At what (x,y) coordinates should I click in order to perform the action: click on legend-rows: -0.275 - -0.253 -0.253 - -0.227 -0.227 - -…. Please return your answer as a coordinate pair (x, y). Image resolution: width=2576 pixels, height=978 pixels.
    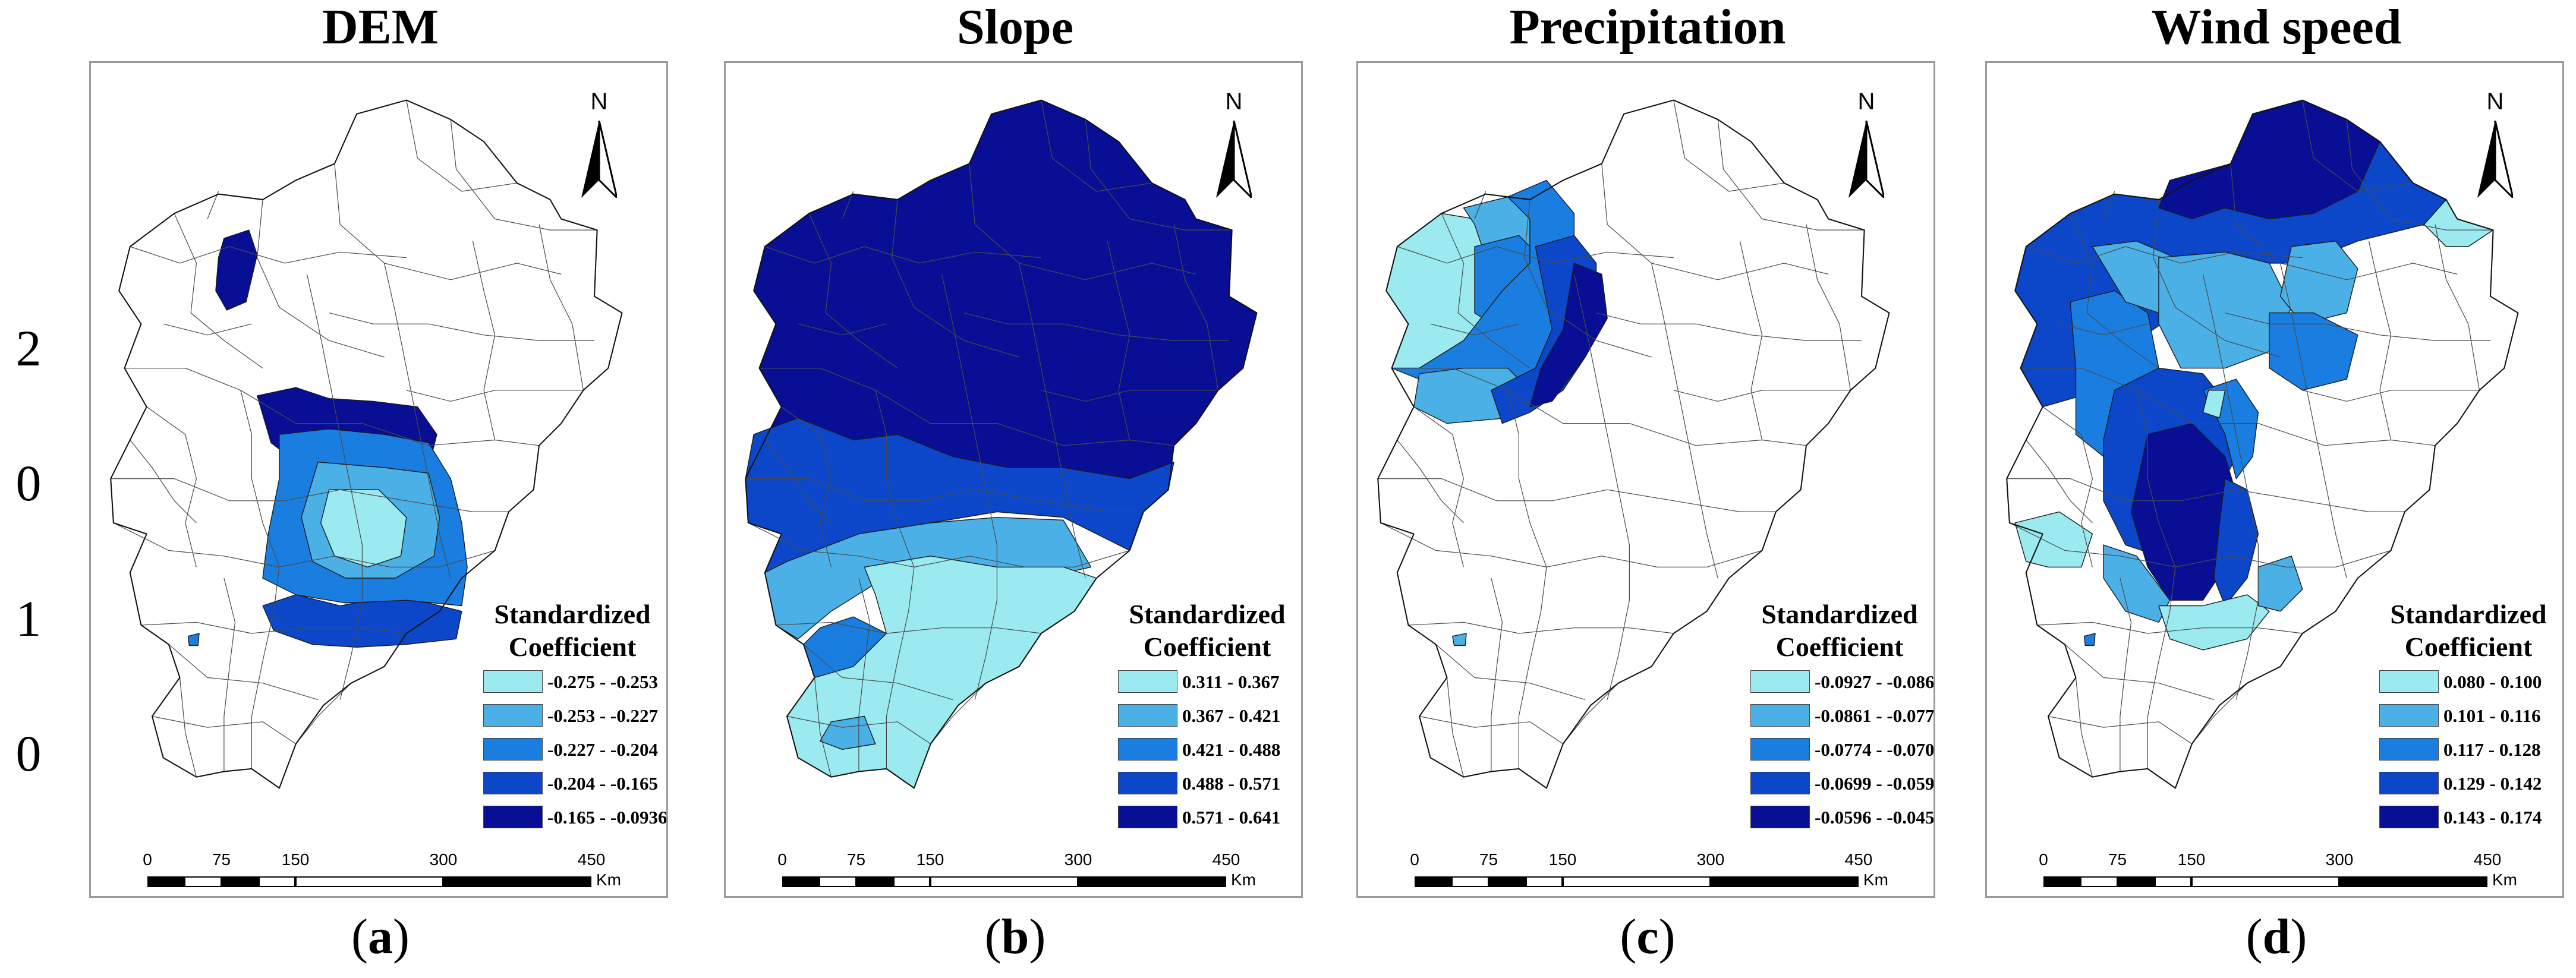
    Looking at the image, I should click on (574, 747).